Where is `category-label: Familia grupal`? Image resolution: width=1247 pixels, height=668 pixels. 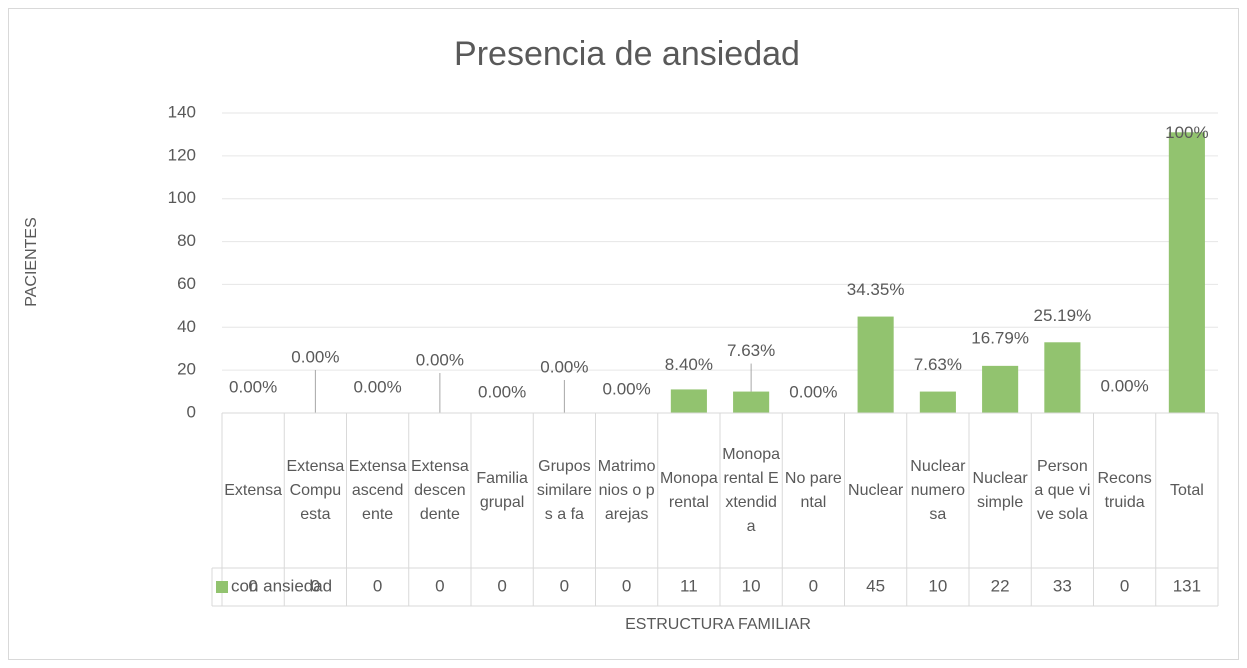
category-label: Familia grupal is located at coordinates (502, 490).